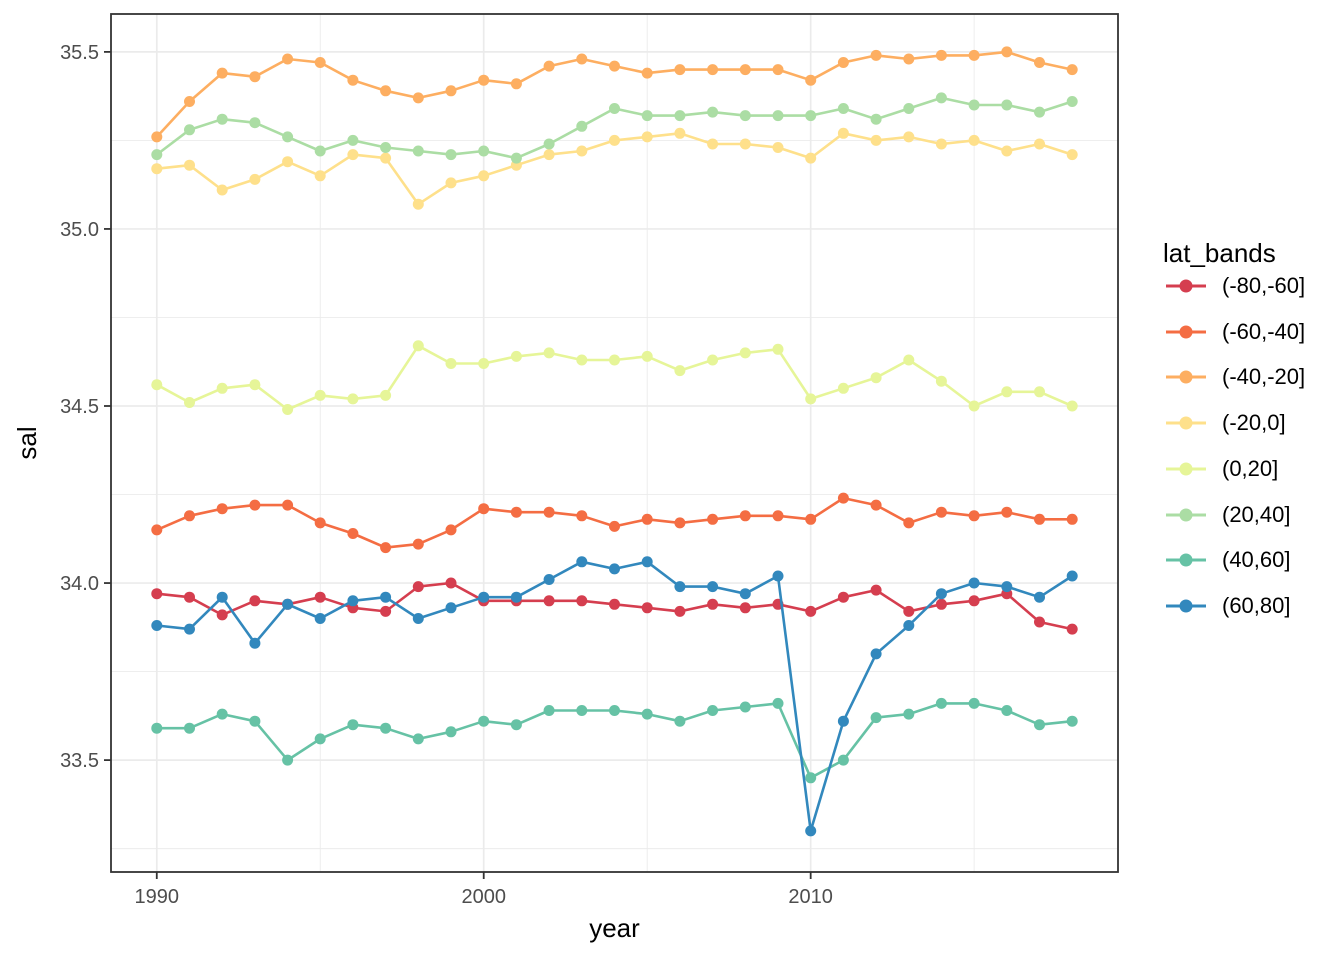  I want to click on data-point-2-2017, so click(1039, 62).